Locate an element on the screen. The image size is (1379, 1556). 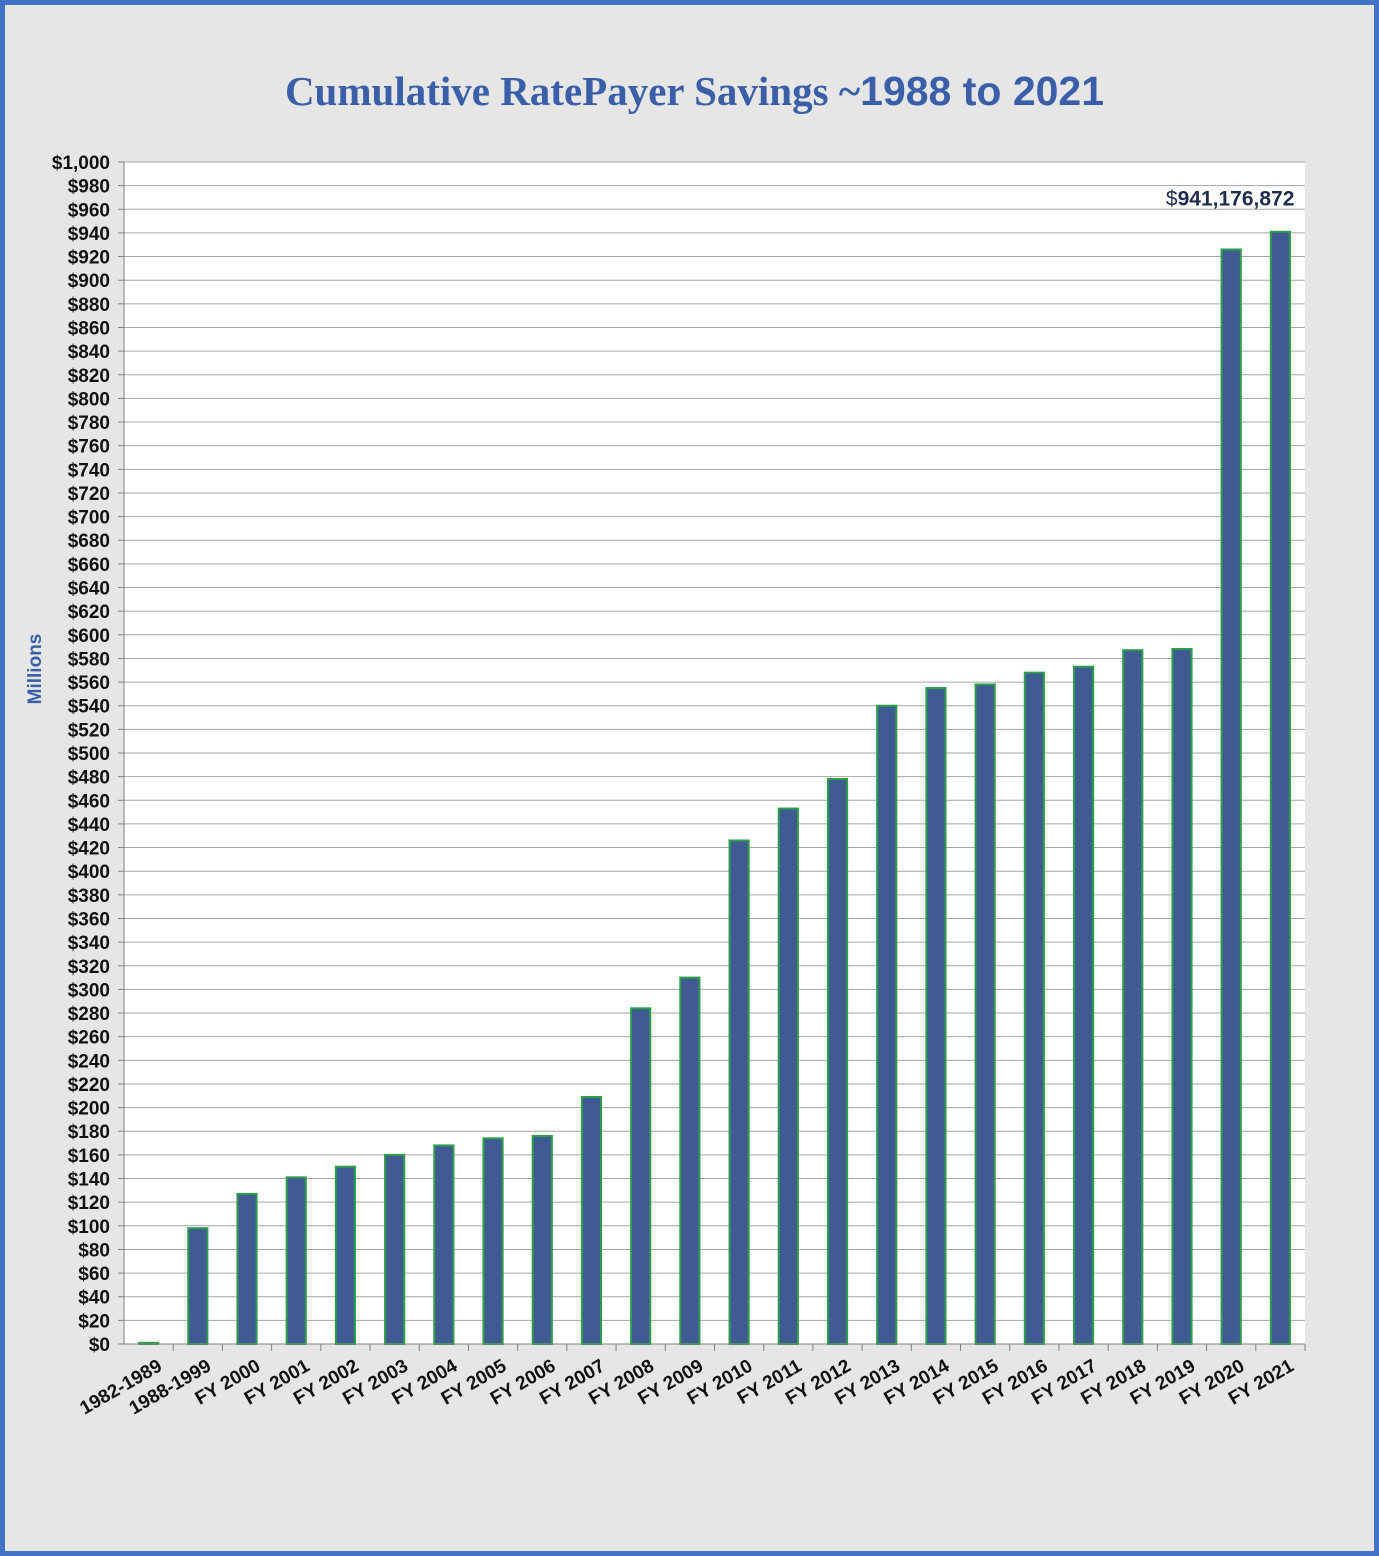
y-tick-label: $640 is located at coordinates (89, 589).